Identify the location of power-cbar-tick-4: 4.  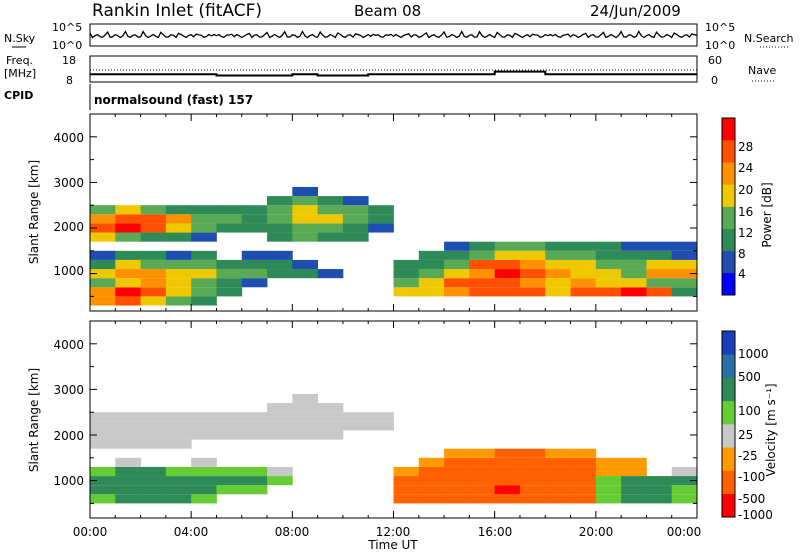
(742, 274).